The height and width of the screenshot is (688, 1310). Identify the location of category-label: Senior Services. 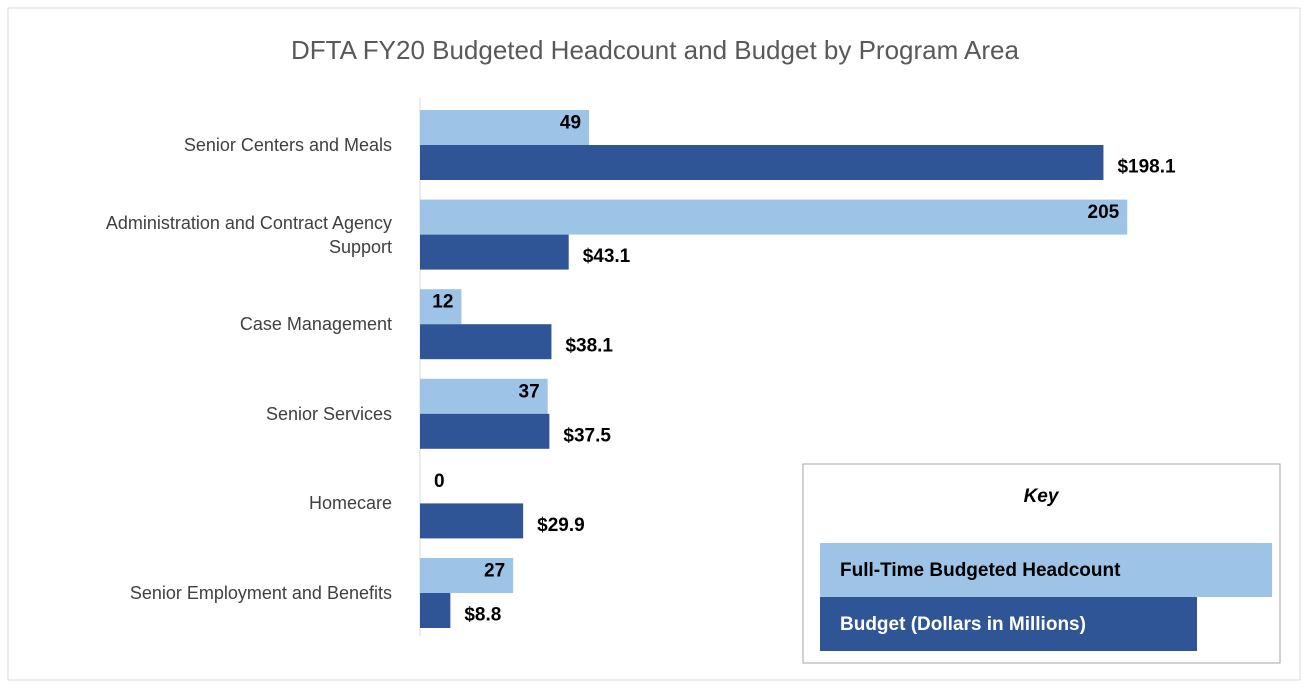
(328, 413).